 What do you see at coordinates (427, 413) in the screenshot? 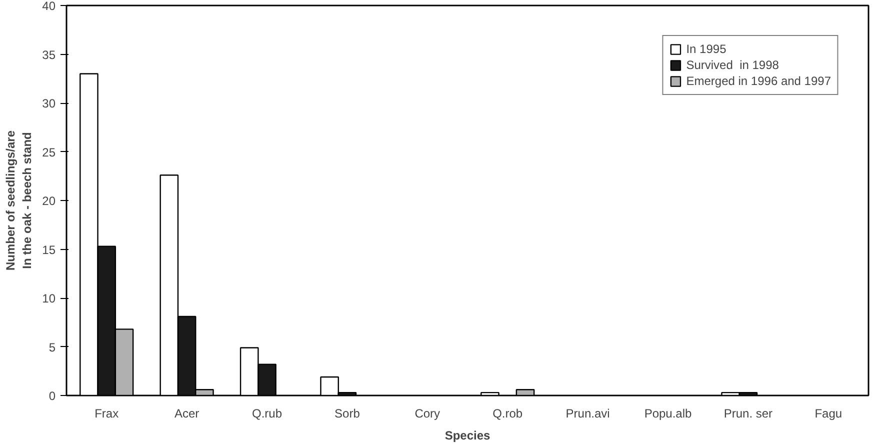
I see `x-tick-label: Cory` at bounding box center [427, 413].